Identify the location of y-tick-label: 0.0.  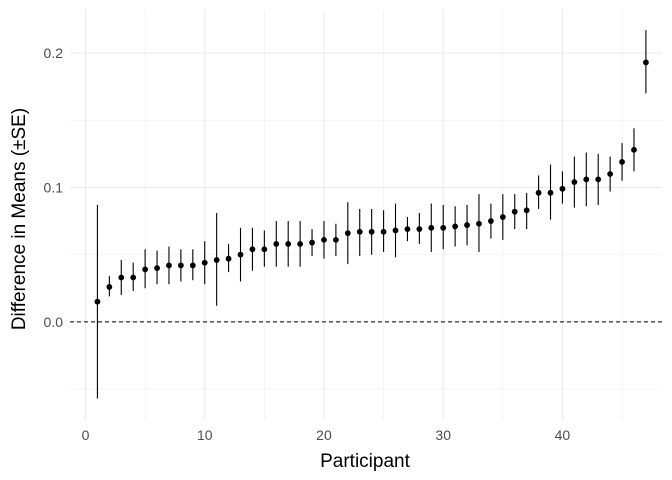
(54, 322).